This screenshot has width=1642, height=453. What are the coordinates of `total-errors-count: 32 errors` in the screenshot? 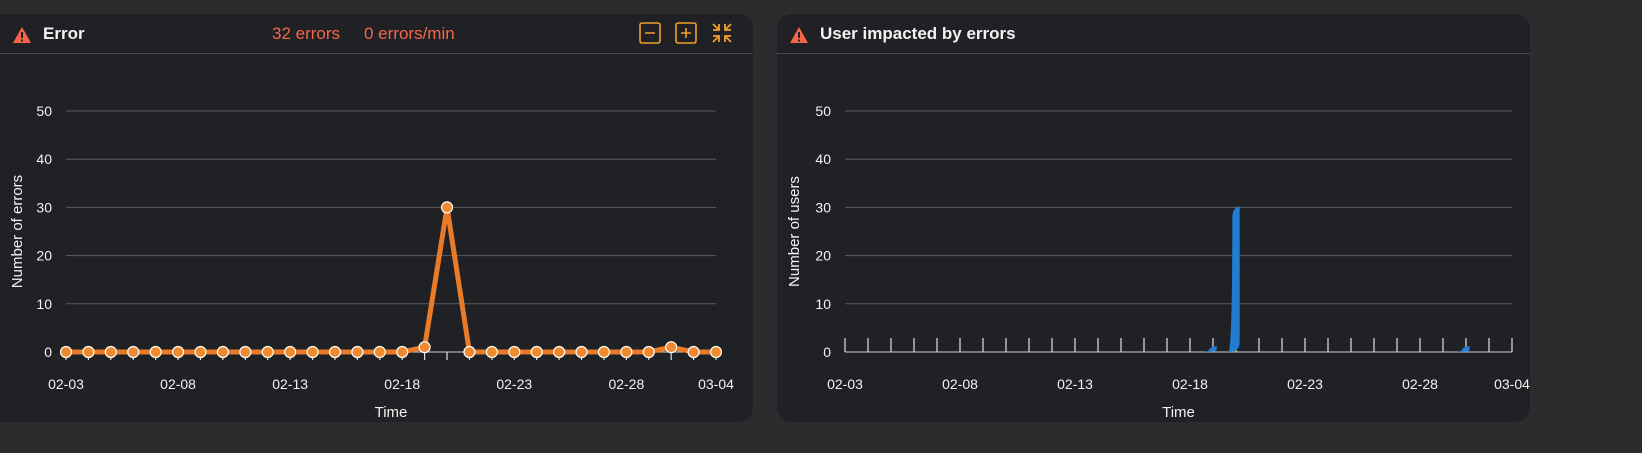 It's located at (306, 33).